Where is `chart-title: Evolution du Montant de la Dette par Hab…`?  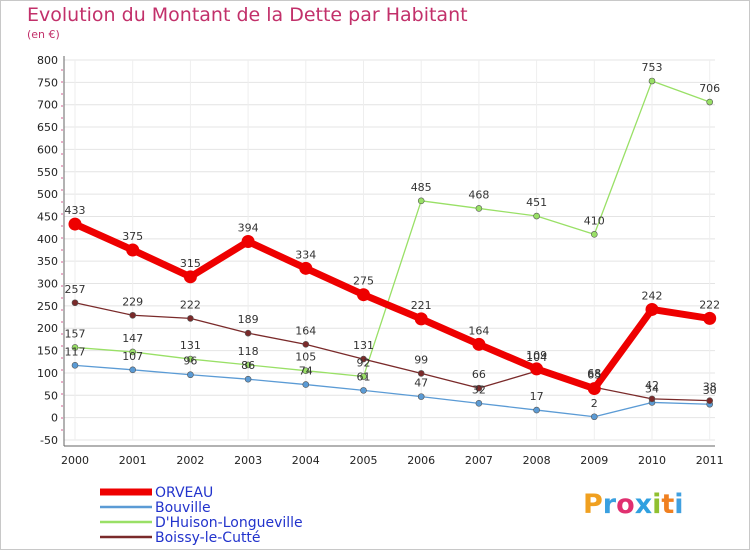 chart-title: Evolution du Montant de la Dette par Hab… is located at coordinates (247, 15).